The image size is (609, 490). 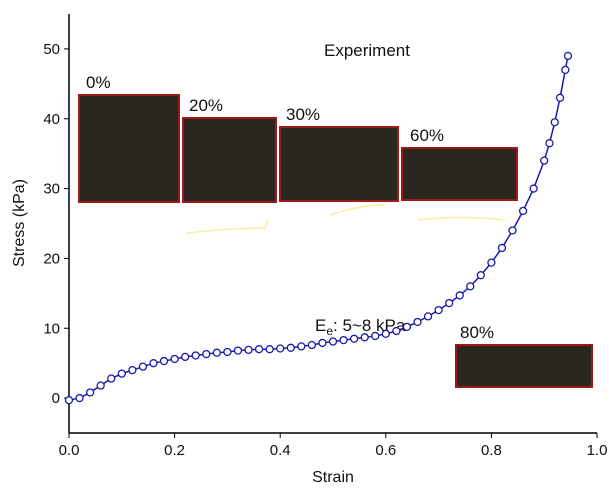 I want to click on annotation: 30%, so click(x=303, y=114).